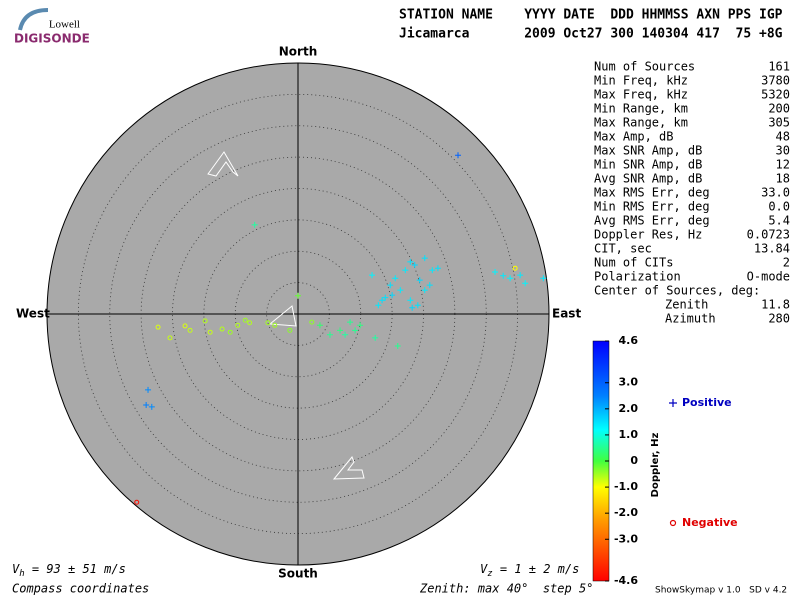 Image resolution: width=800 pixels, height=600 pixels. Describe the element at coordinates (348, 468) in the screenshot. I see `beam-arrow` at that location.